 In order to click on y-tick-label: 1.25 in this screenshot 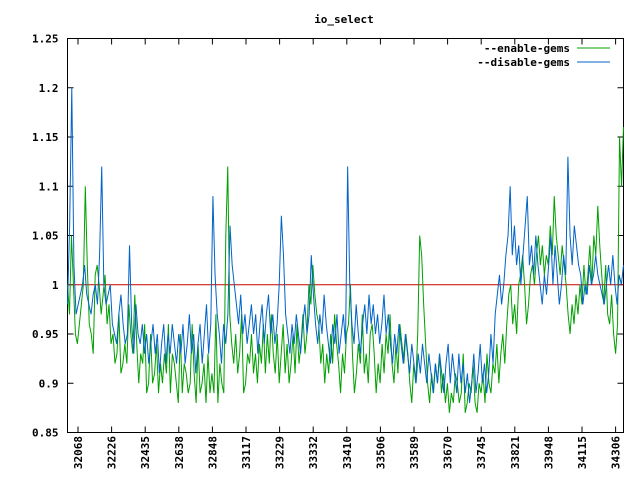, I will do `click(45, 39)`.